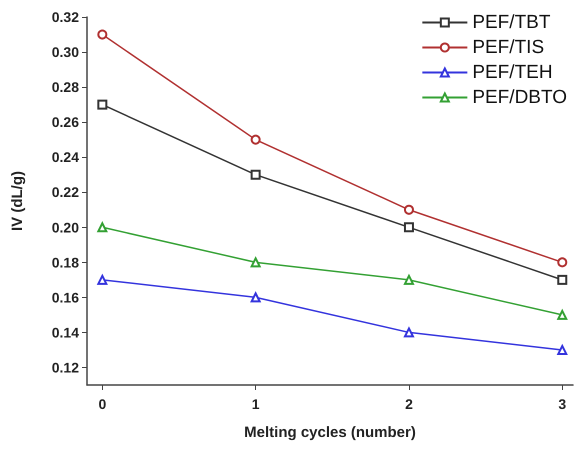  I want to click on x-tick-label: 1, so click(256, 404).